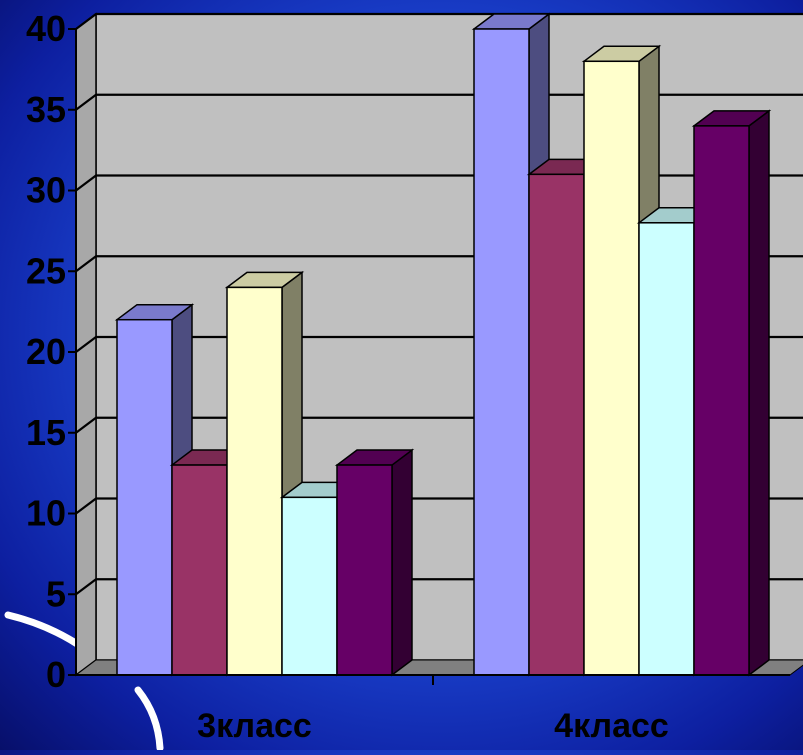 The image size is (803, 755). I want to click on y-tick-label: 25, so click(46, 270).